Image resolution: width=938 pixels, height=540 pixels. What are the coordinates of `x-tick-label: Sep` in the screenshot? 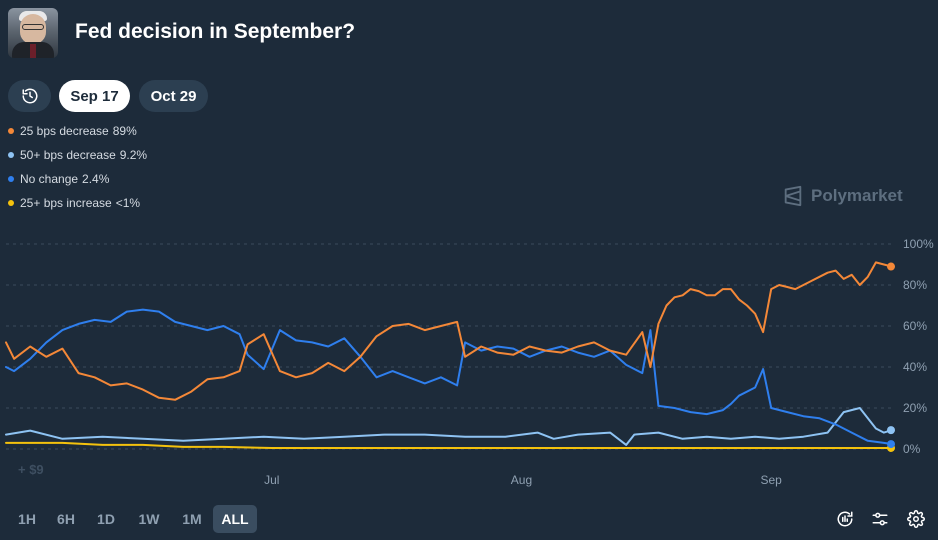 It's located at (772, 480).